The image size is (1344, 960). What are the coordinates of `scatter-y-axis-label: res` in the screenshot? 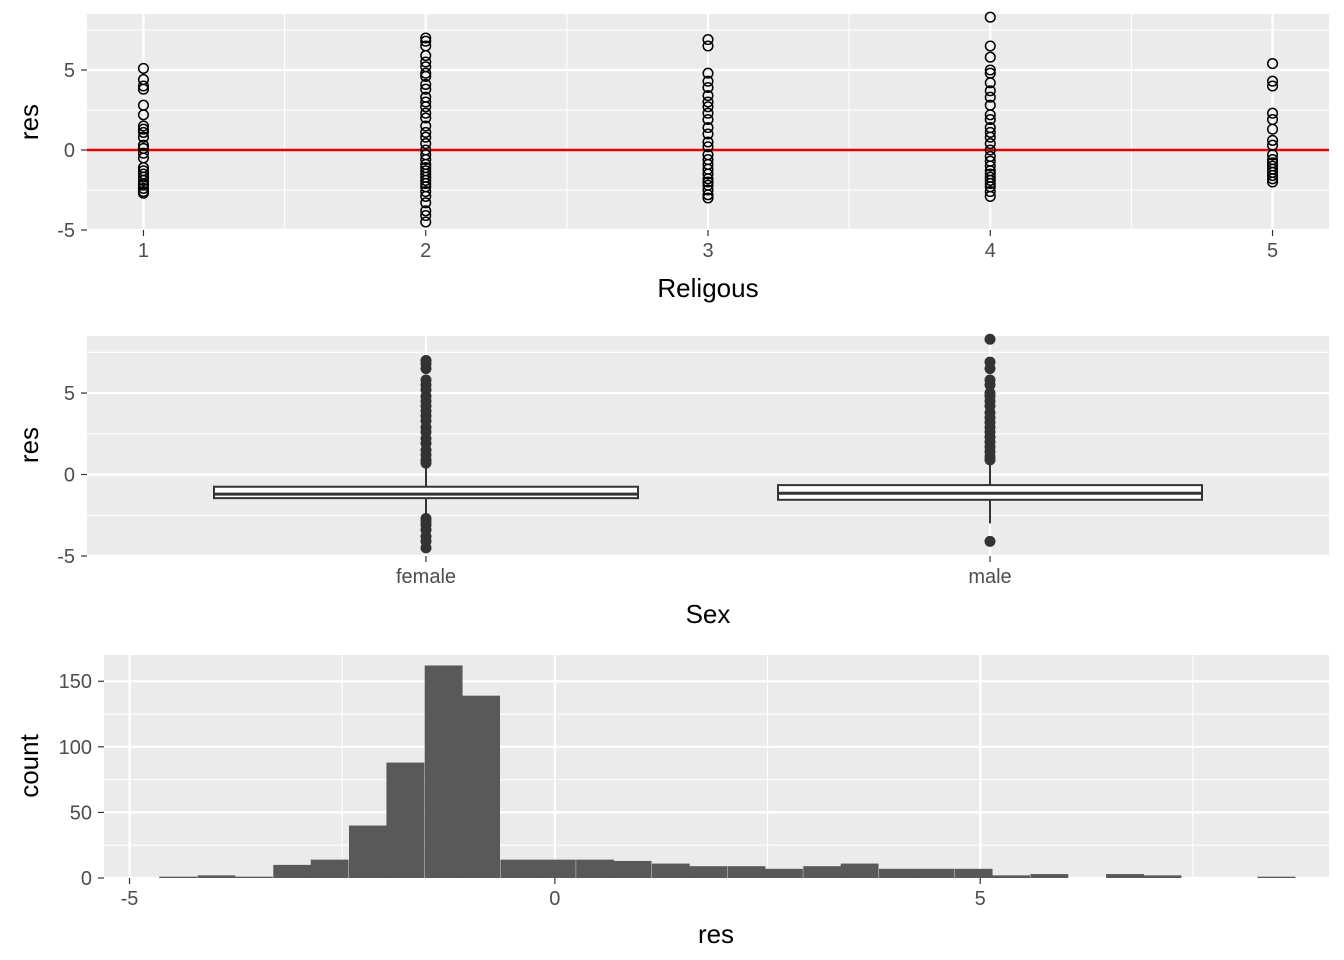 It's located at (29, 122).